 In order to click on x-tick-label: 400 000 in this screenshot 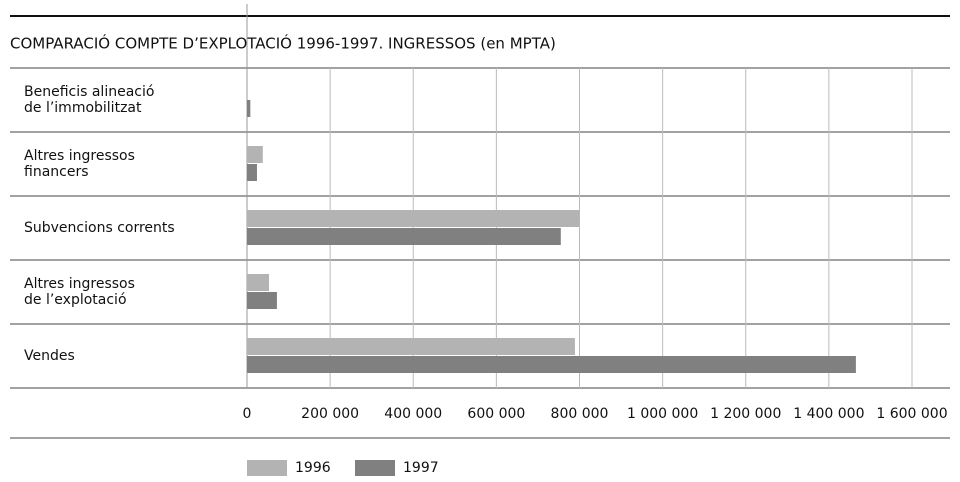, I will do `click(413, 414)`.